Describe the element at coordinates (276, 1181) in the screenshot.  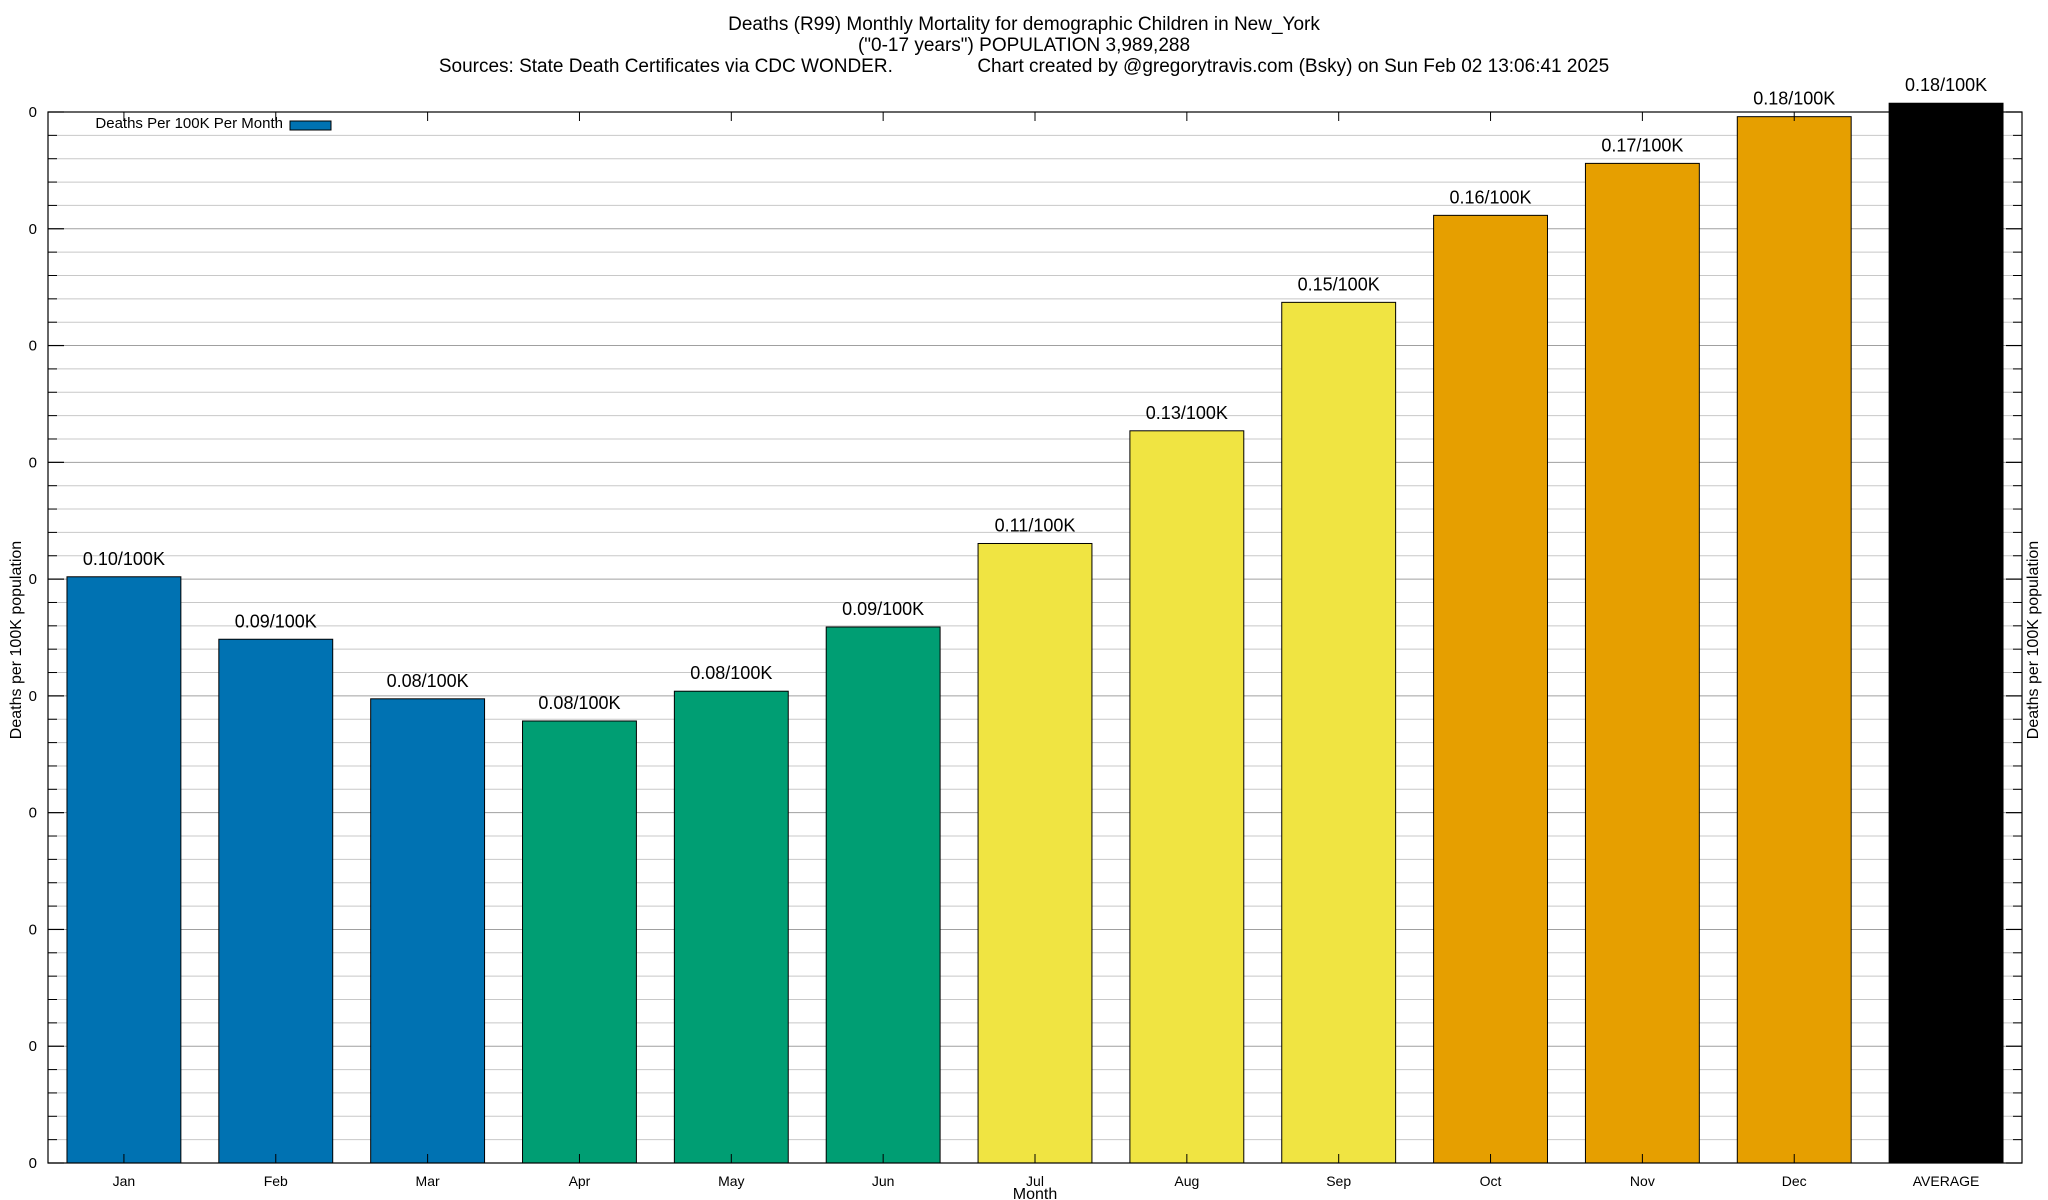
I see `x-tick-label: Feb` at that location.